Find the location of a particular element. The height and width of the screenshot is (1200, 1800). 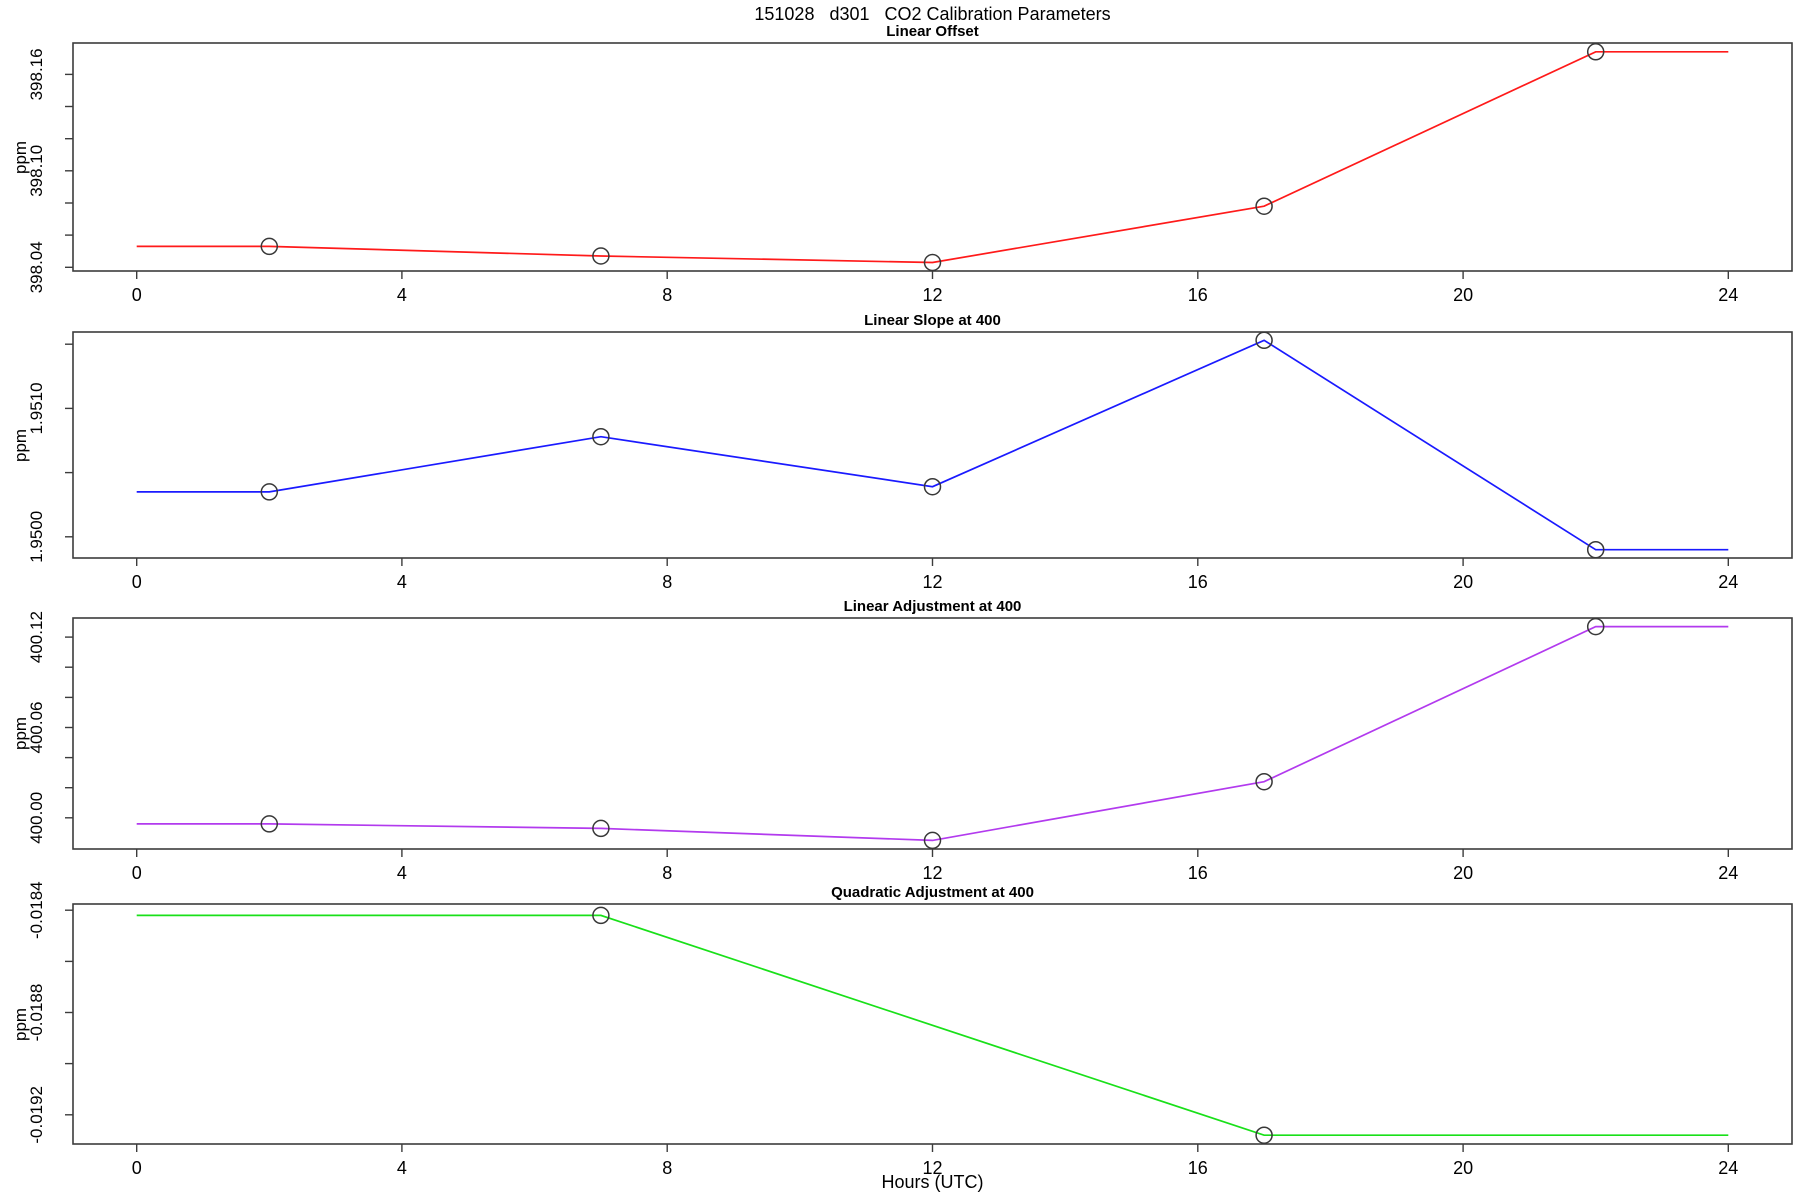

y-tick-label: 400.12 is located at coordinates (36, 637).